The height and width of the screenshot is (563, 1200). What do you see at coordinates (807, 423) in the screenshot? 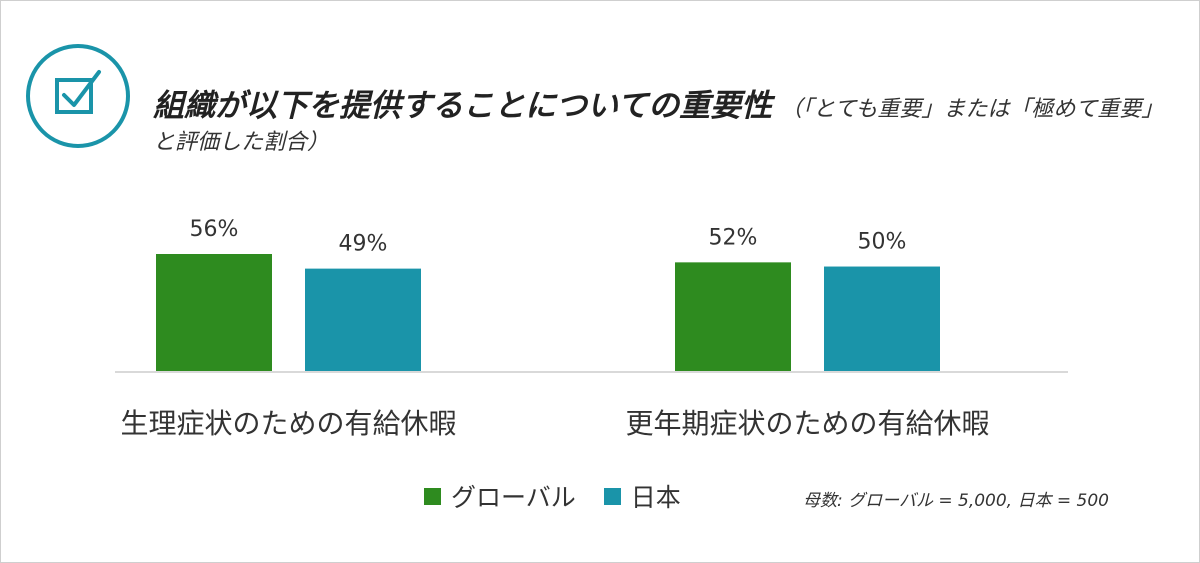
I see `category-label-1: 更年期症状のための有給休暇` at bounding box center [807, 423].